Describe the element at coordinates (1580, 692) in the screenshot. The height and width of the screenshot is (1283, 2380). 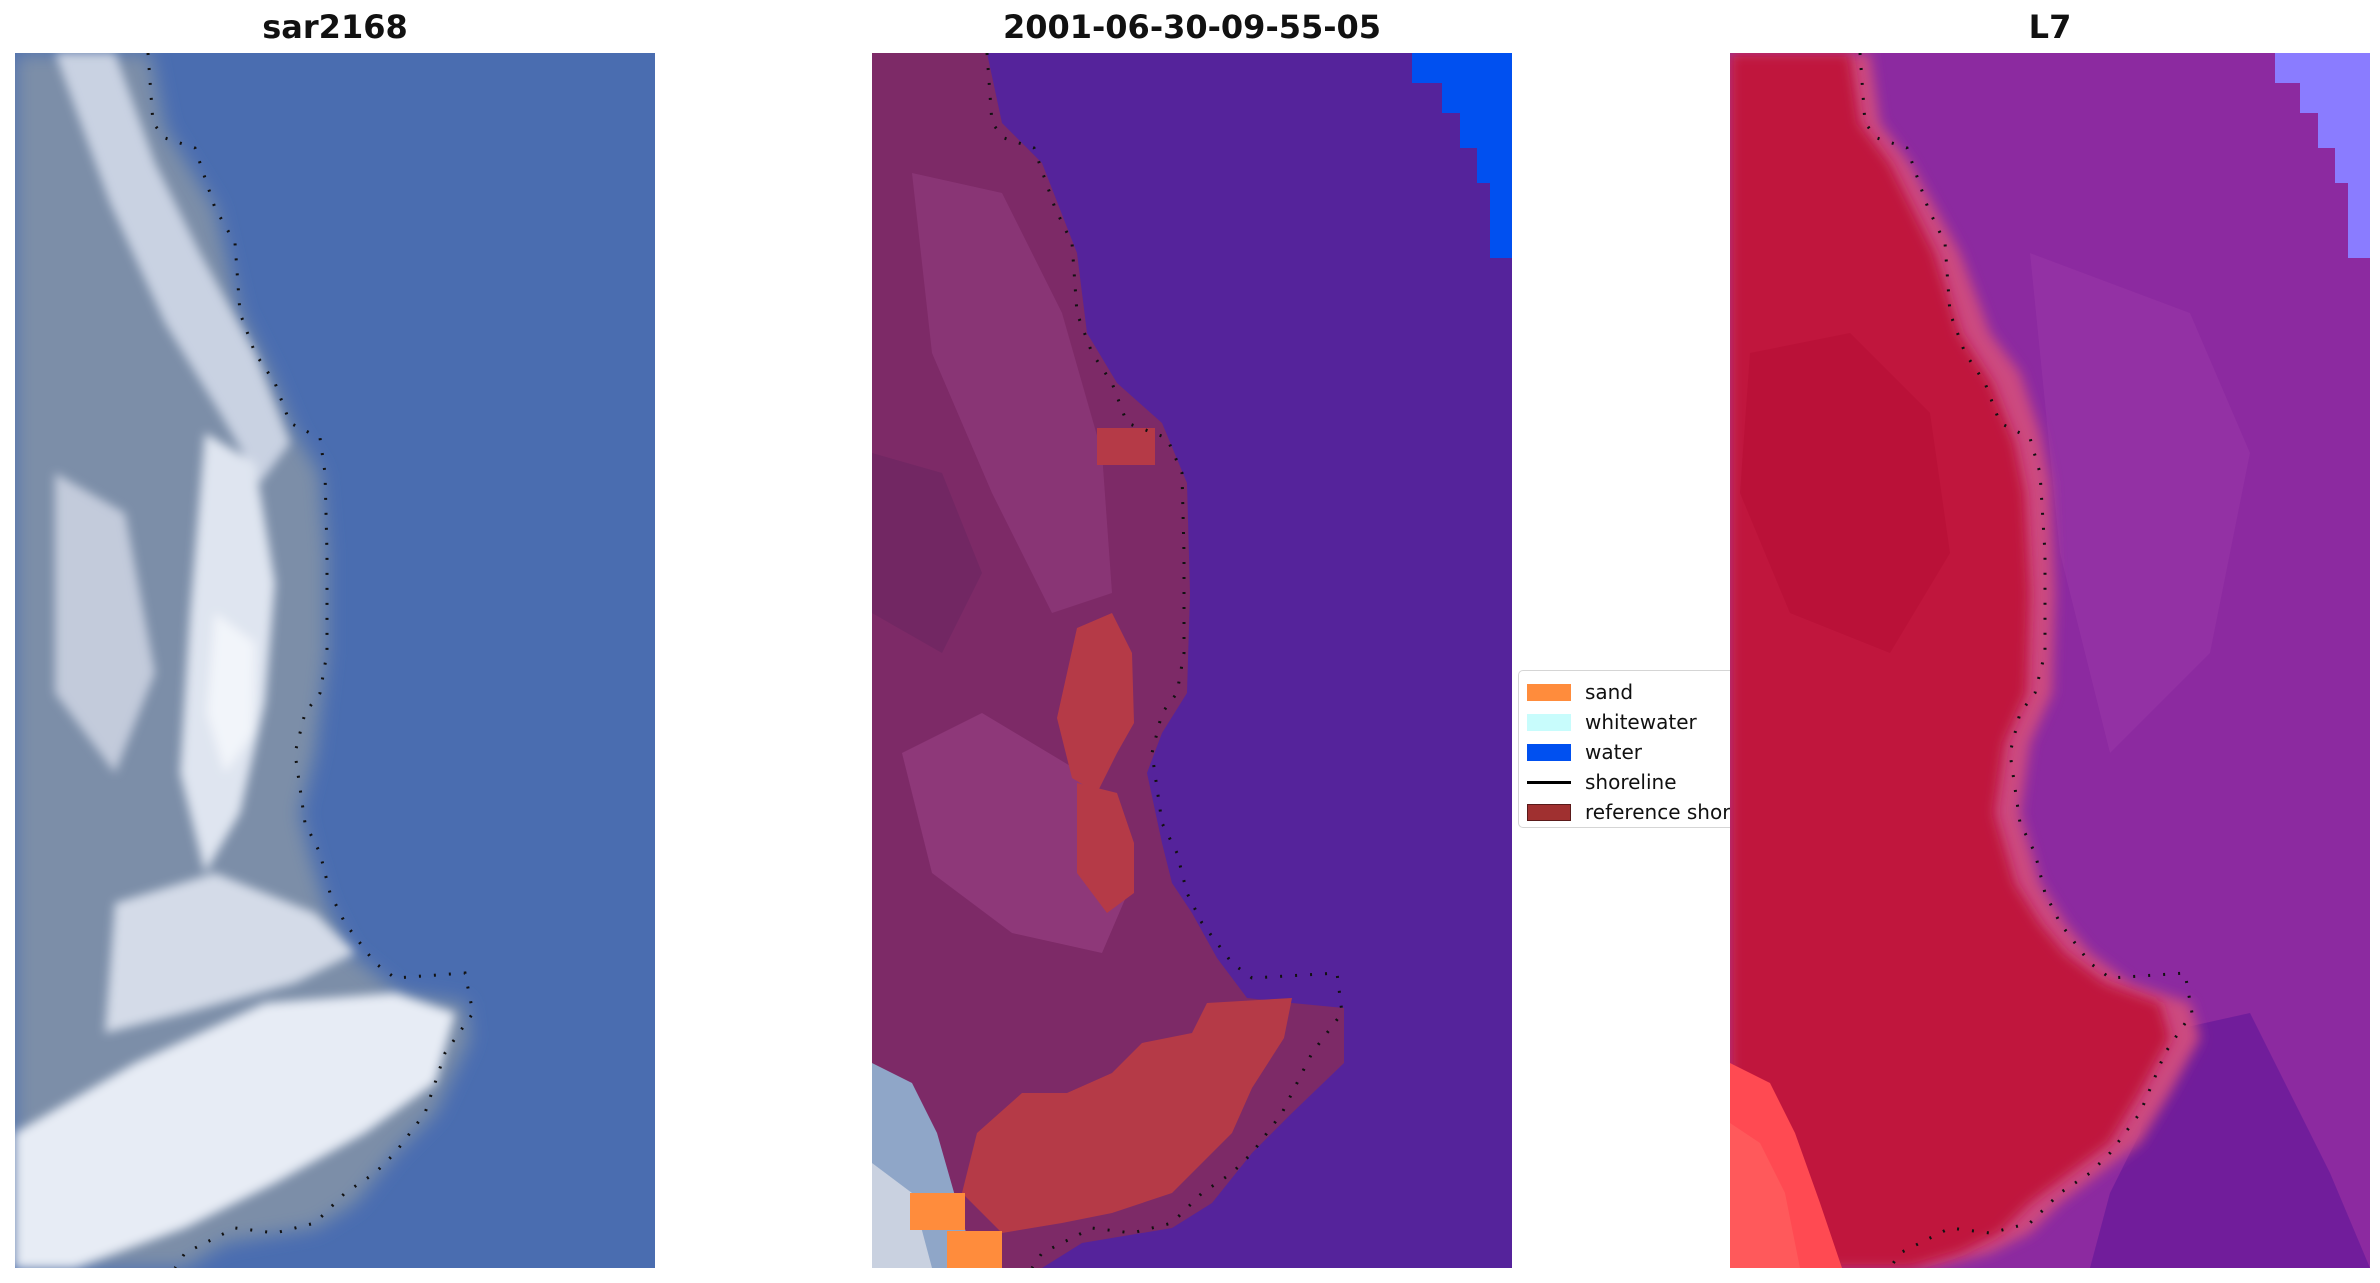
I see `legend-item-sand: sand` at that location.